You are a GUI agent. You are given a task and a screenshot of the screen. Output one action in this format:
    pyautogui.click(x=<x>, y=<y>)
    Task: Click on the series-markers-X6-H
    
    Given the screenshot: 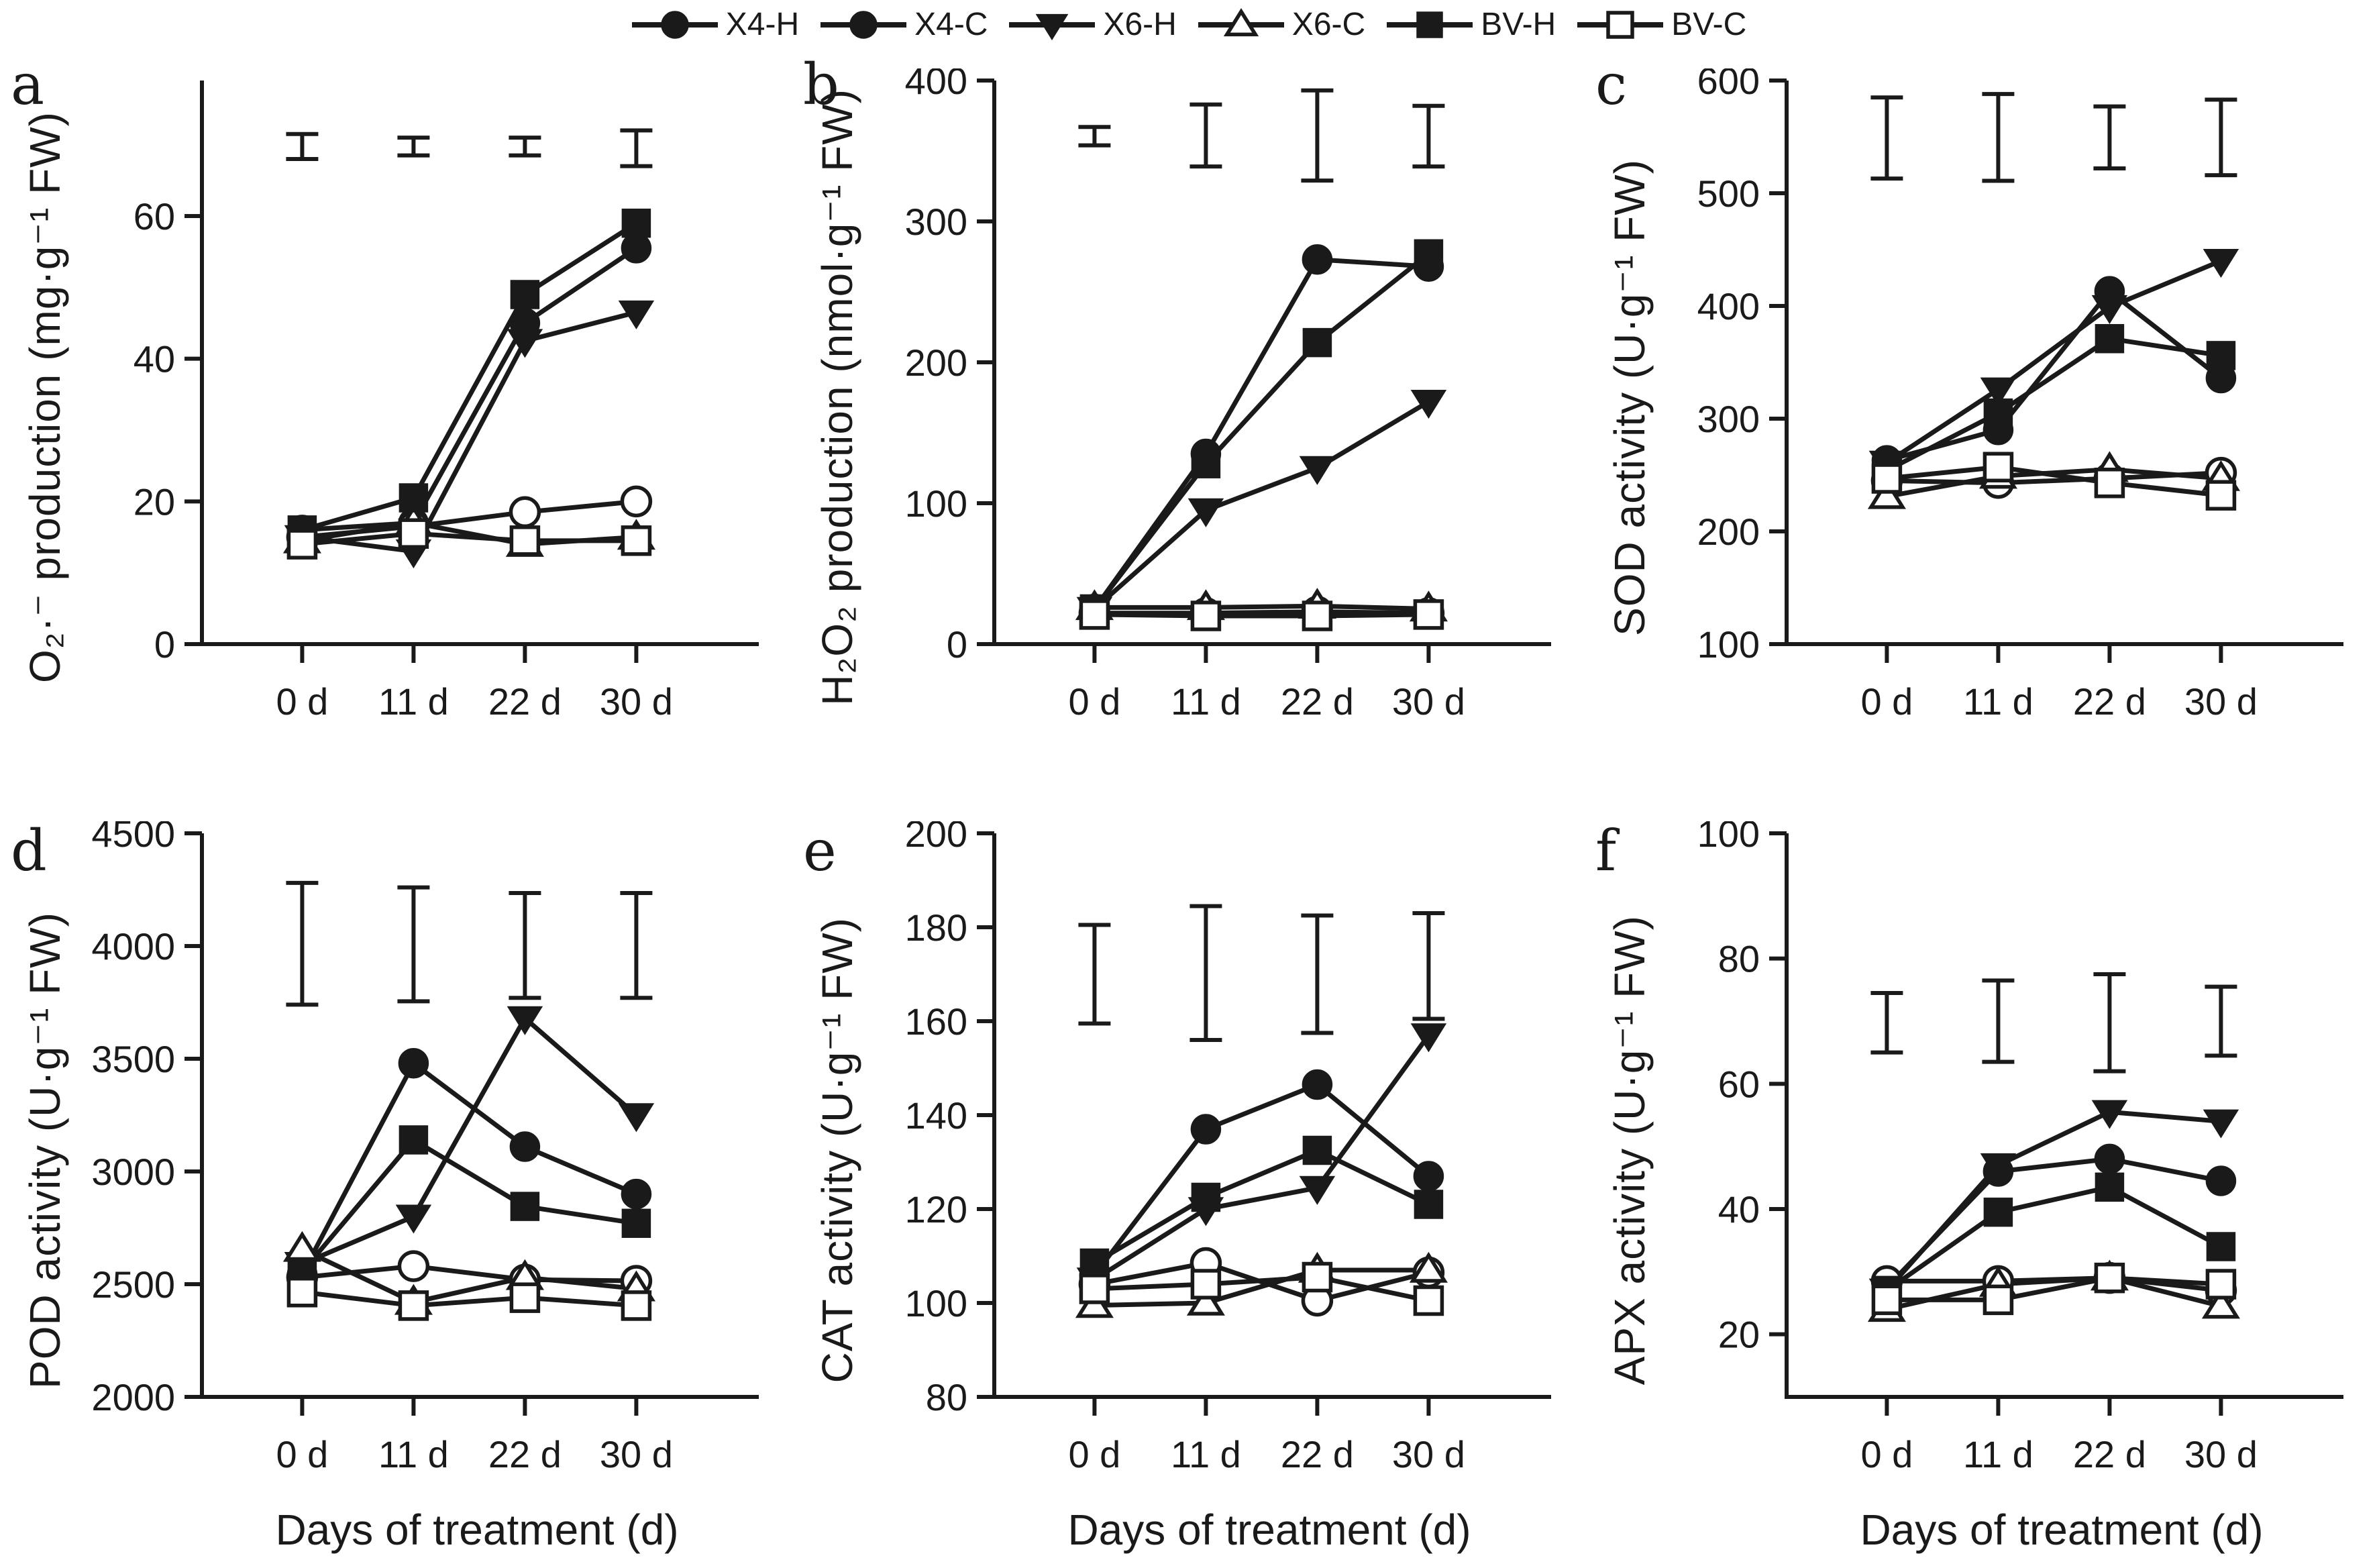 What is the action you would take?
    pyautogui.click(x=2053, y=1204)
    